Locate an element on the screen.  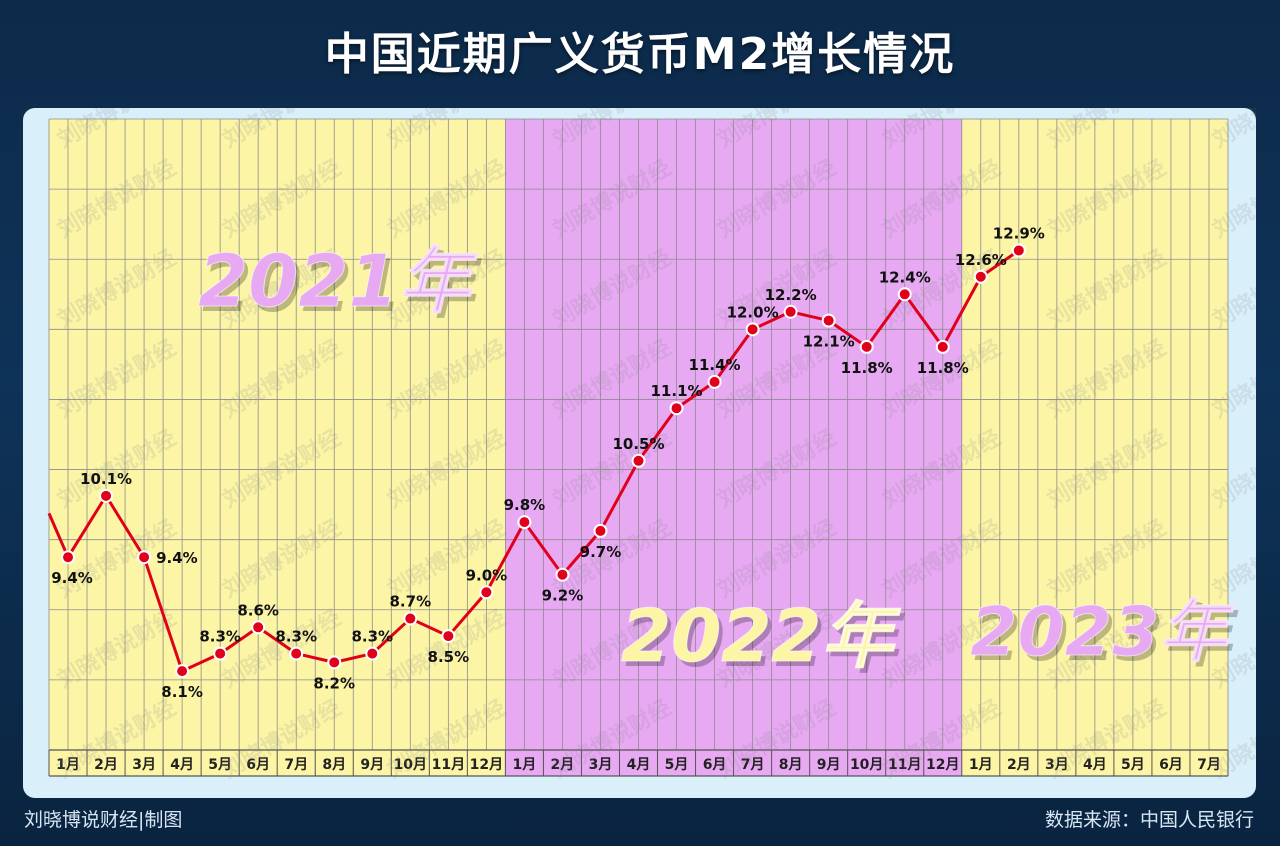
data-label: 8.5% is located at coordinates (449, 657).